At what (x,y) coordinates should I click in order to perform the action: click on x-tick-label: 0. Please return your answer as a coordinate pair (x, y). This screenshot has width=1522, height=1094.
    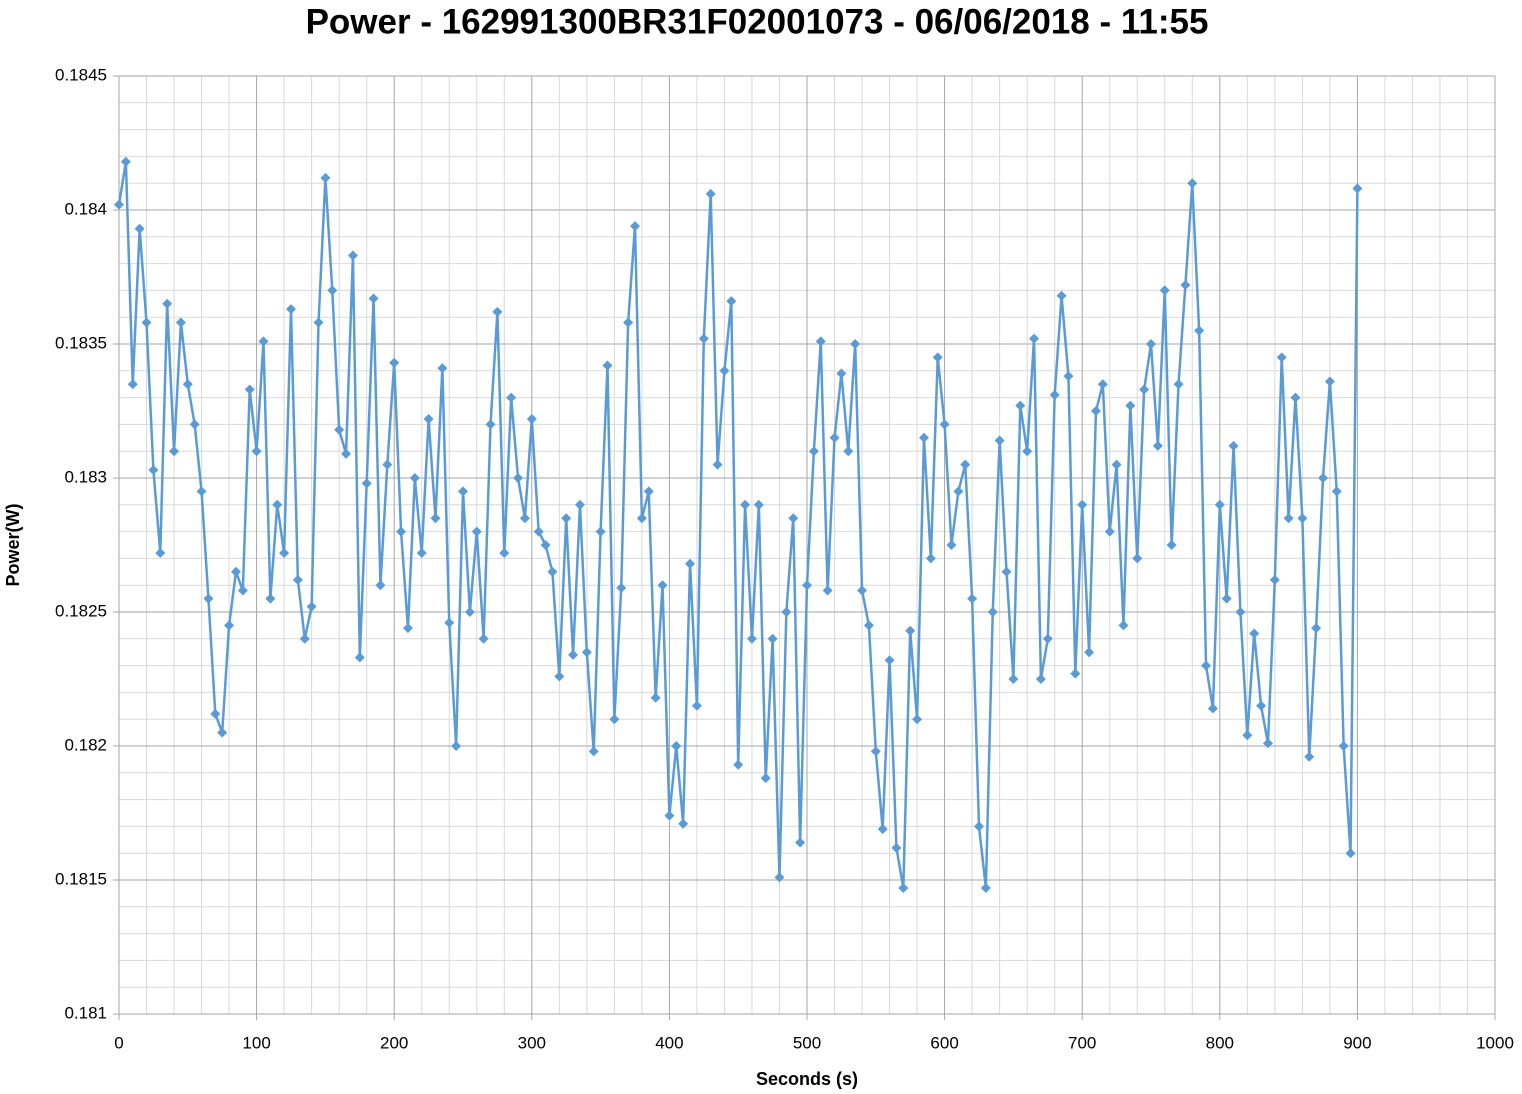
    Looking at the image, I should click on (118, 1042).